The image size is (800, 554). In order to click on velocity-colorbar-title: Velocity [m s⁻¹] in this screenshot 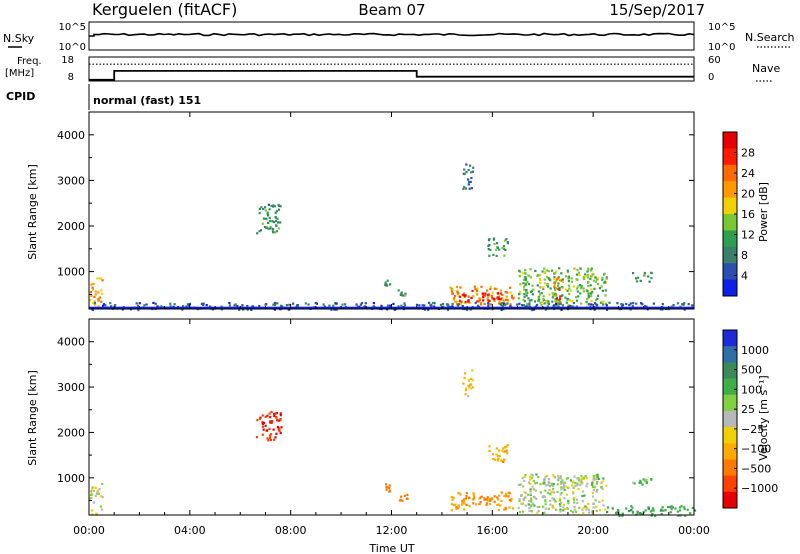, I will do `click(763, 417)`.